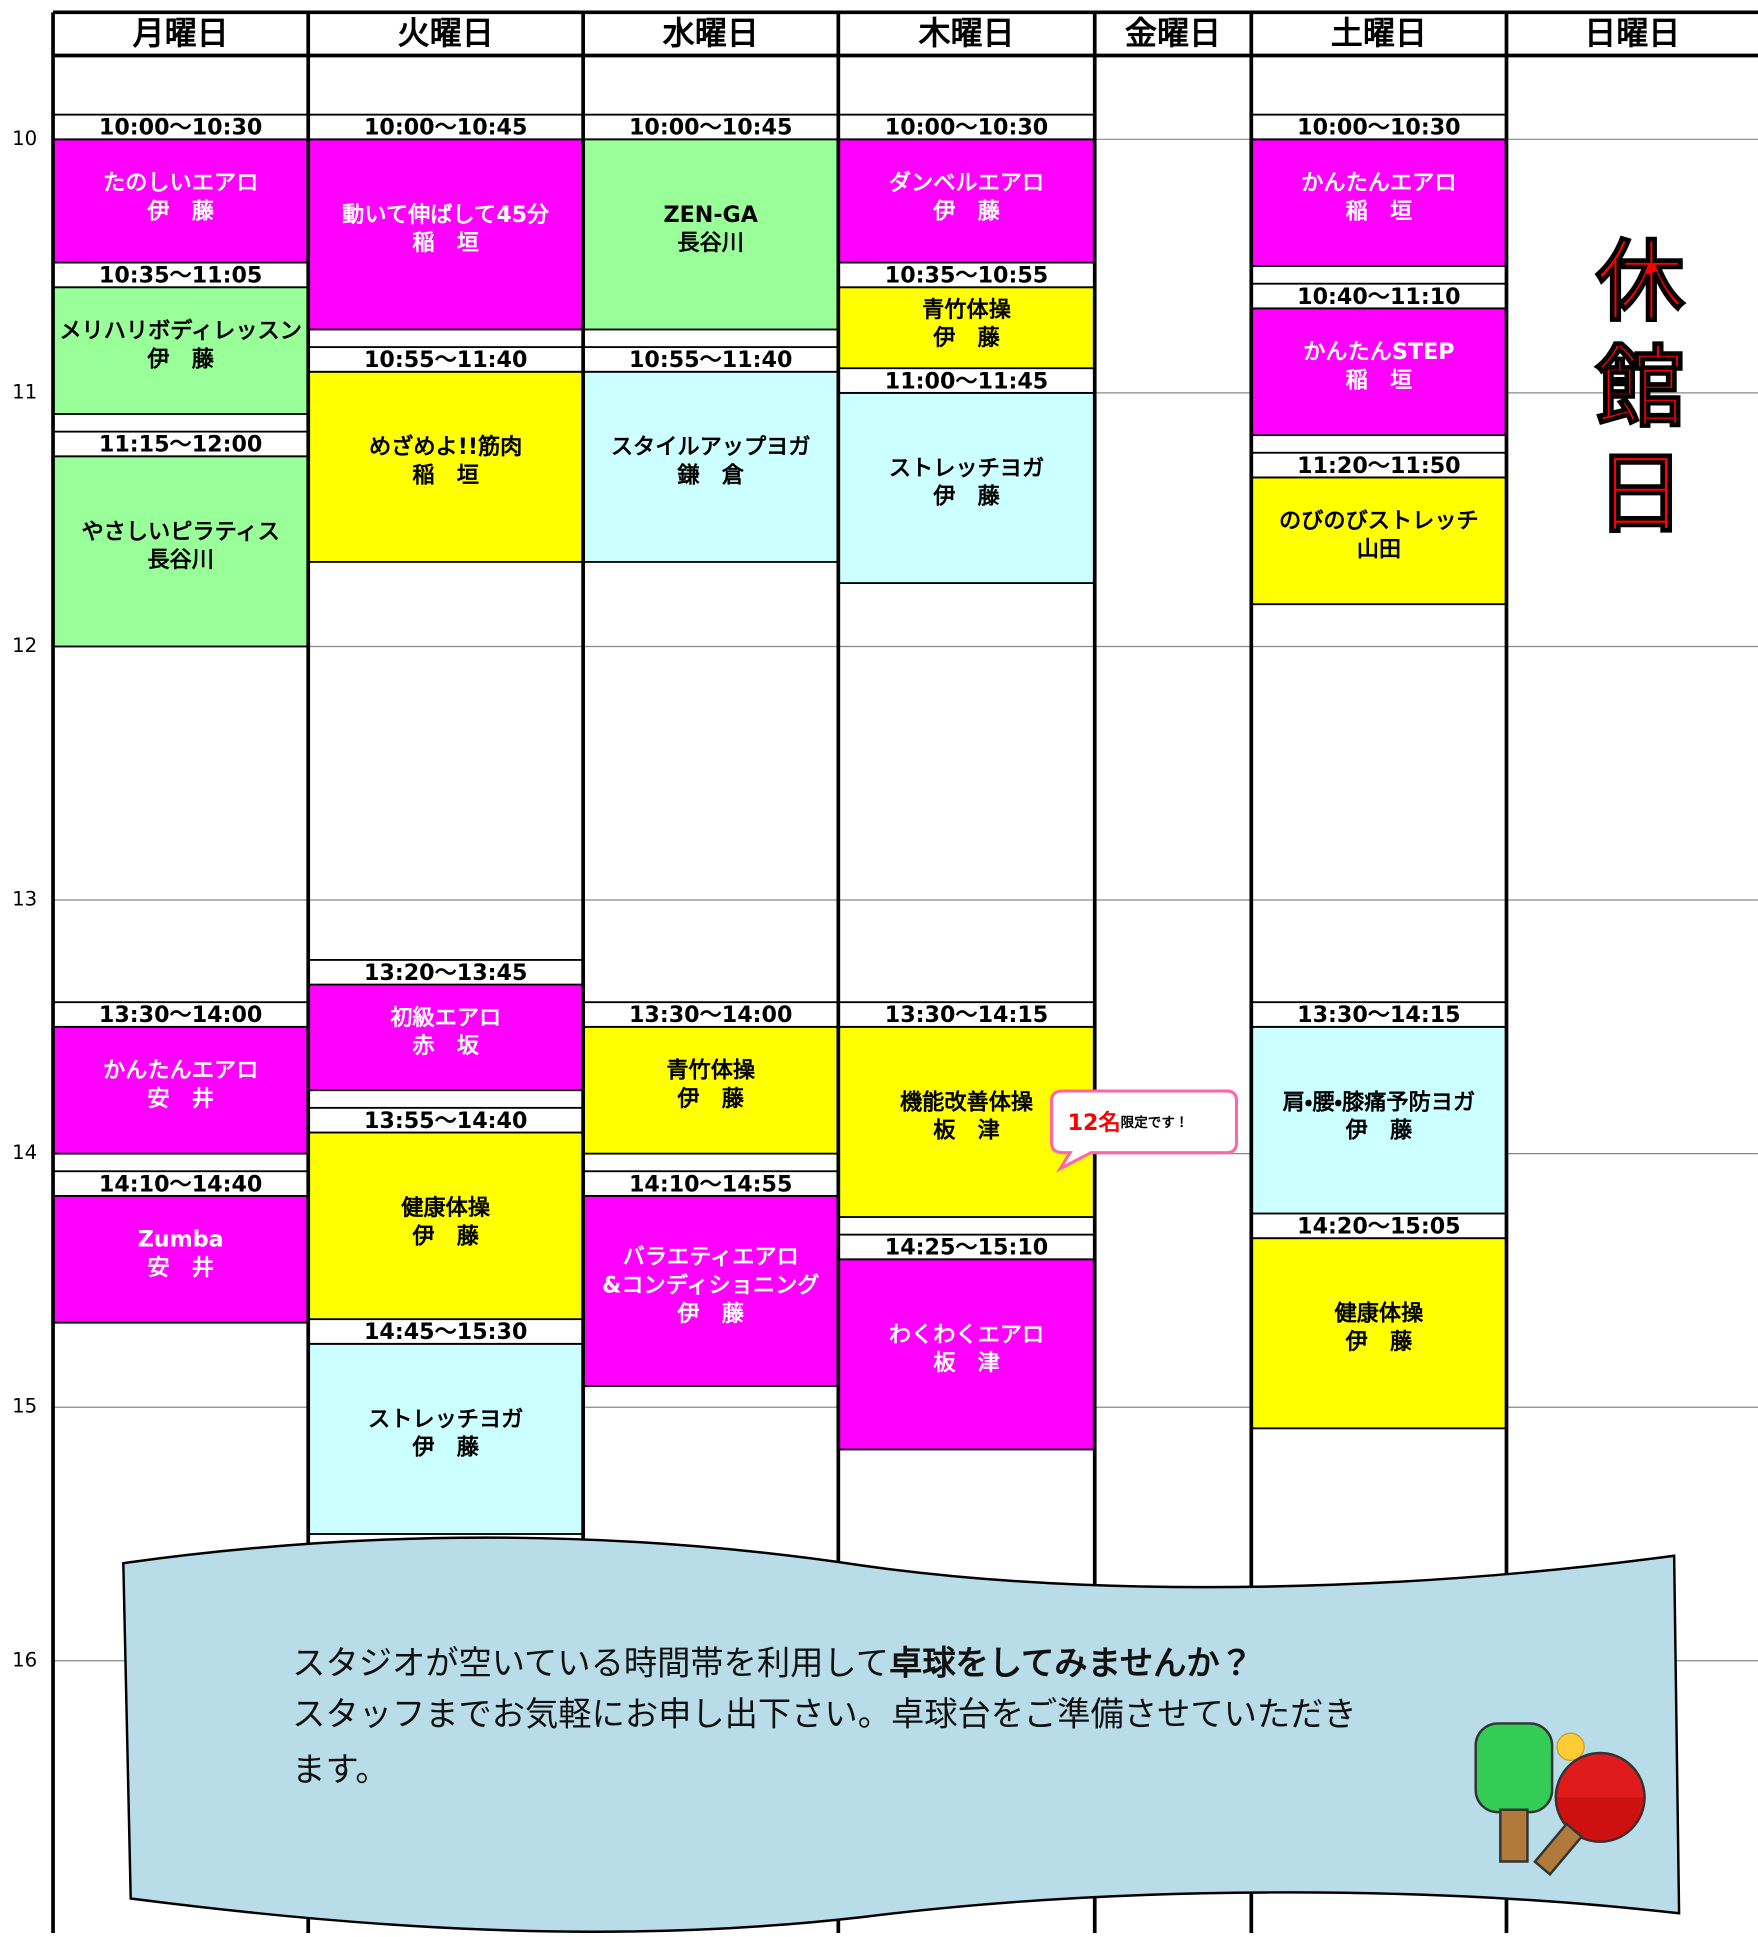 The height and width of the screenshot is (1937, 1758). Describe the element at coordinates (180, 532) in the screenshot. I see `class-name: やさしいピラティス` at that location.